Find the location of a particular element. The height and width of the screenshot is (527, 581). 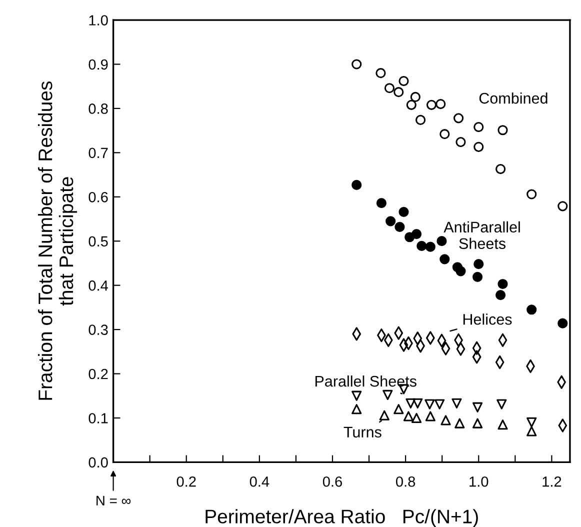

y-tick-label: 1.0 is located at coordinates (98, 20).